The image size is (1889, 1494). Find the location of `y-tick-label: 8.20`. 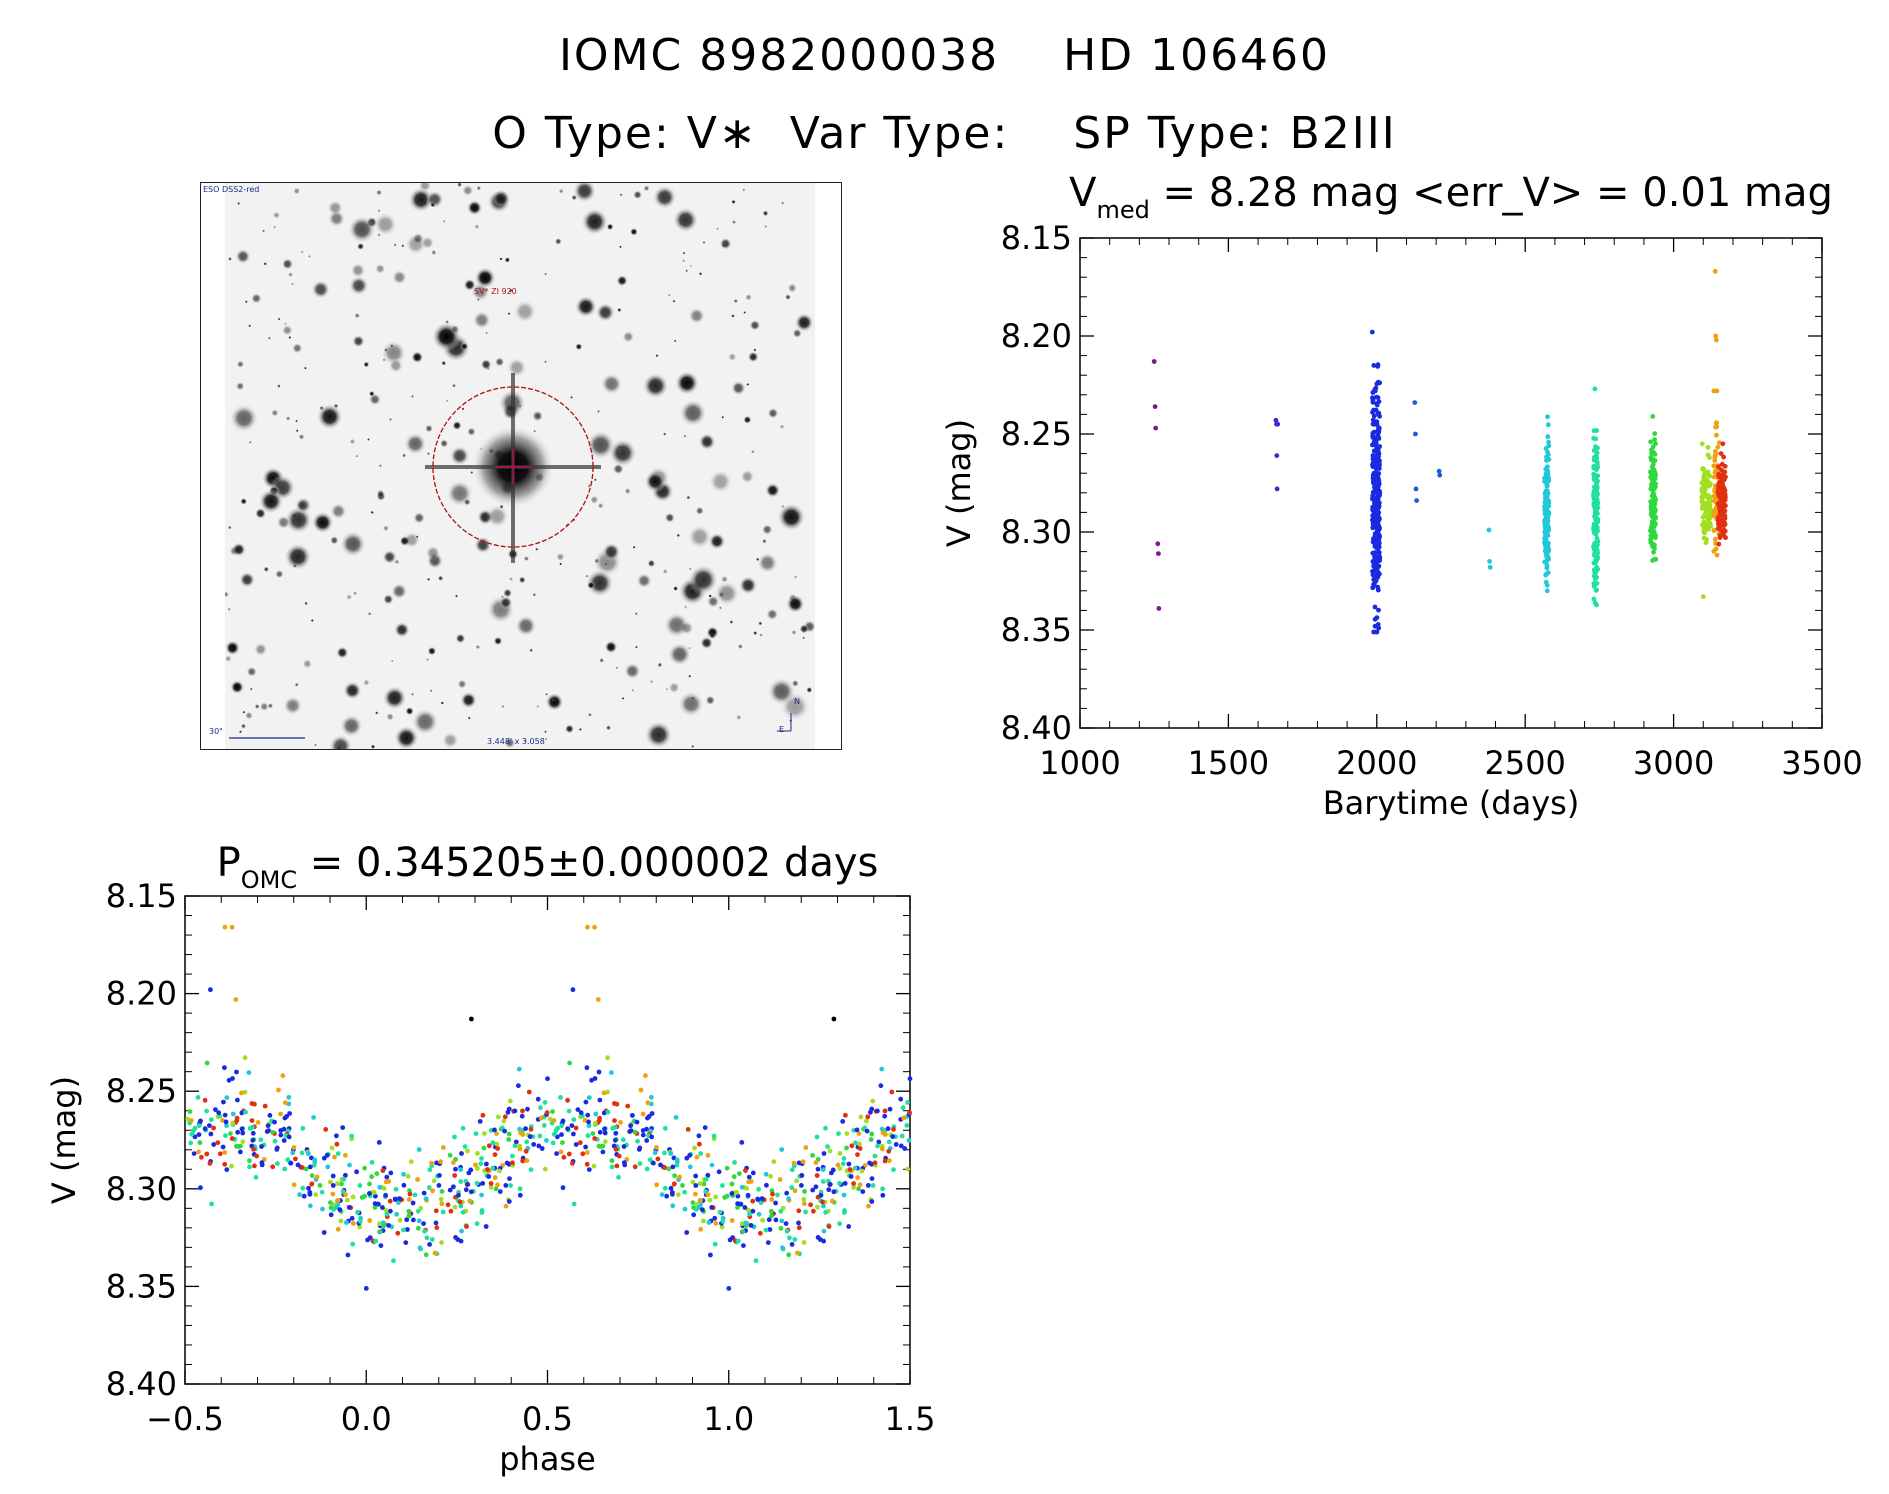

y-tick-label: 8.20 is located at coordinates (141, 994).